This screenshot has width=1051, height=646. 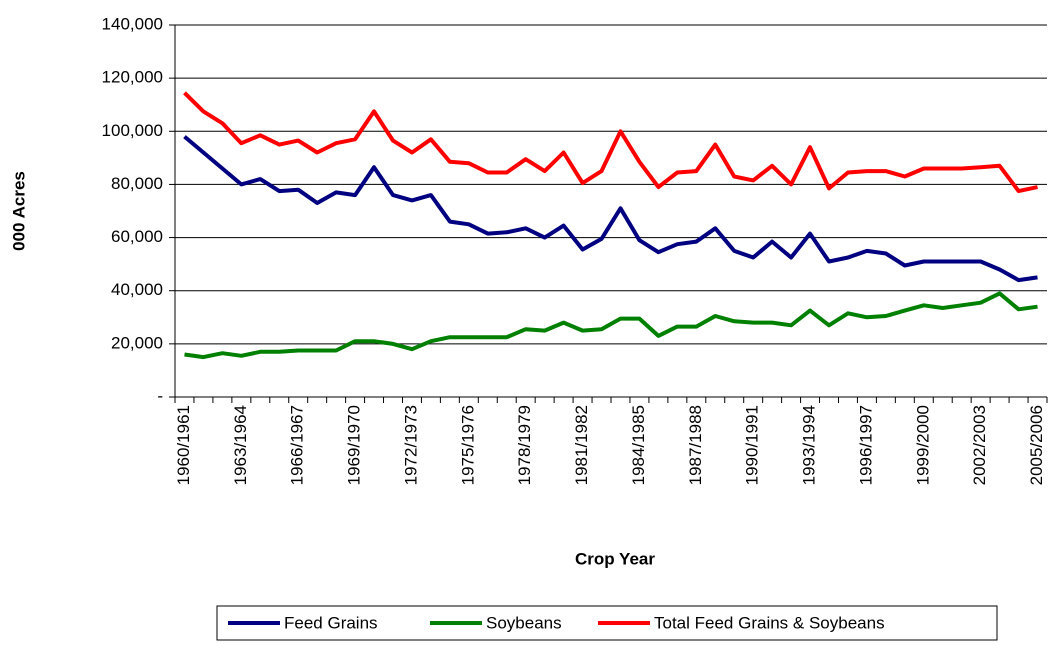 What do you see at coordinates (524, 445) in the screenshot?
I see `x-tick-label: 1978/1979` at bounding box center [524, 445].